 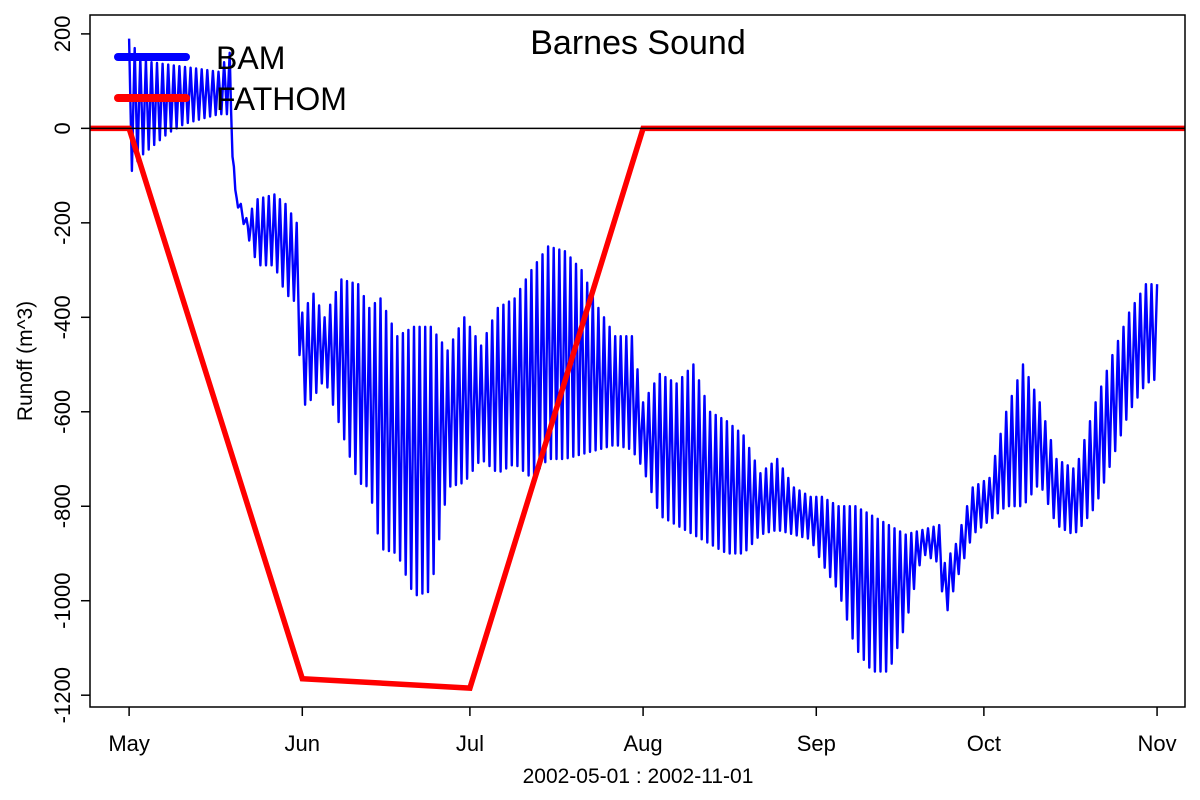 I want to click on y-tick-label: -800, so click(x=62, y=506).